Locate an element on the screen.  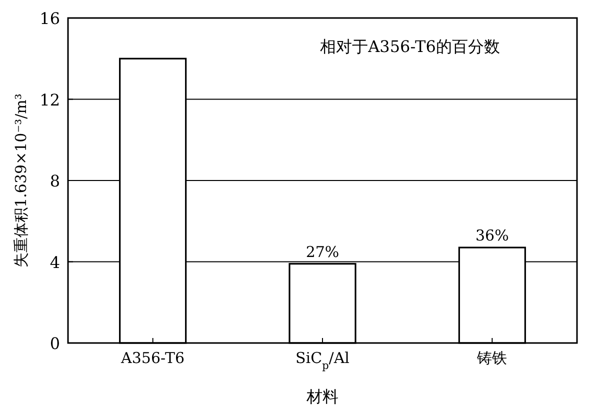
text: 相对于A356-T6的百分数 is located at coordinates (410, 46).